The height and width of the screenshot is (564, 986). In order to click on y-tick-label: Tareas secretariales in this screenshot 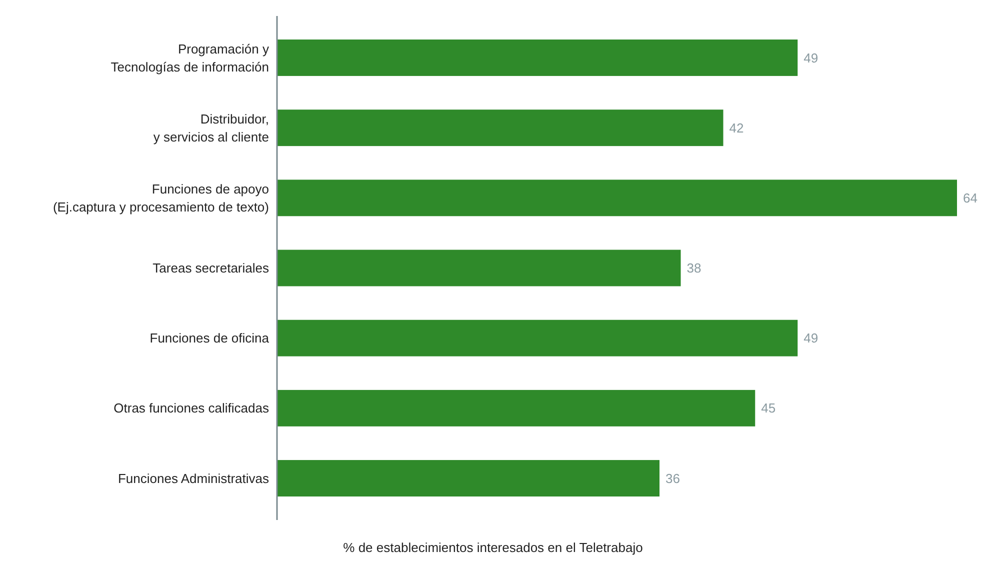, I will do `click(211, 268)`.